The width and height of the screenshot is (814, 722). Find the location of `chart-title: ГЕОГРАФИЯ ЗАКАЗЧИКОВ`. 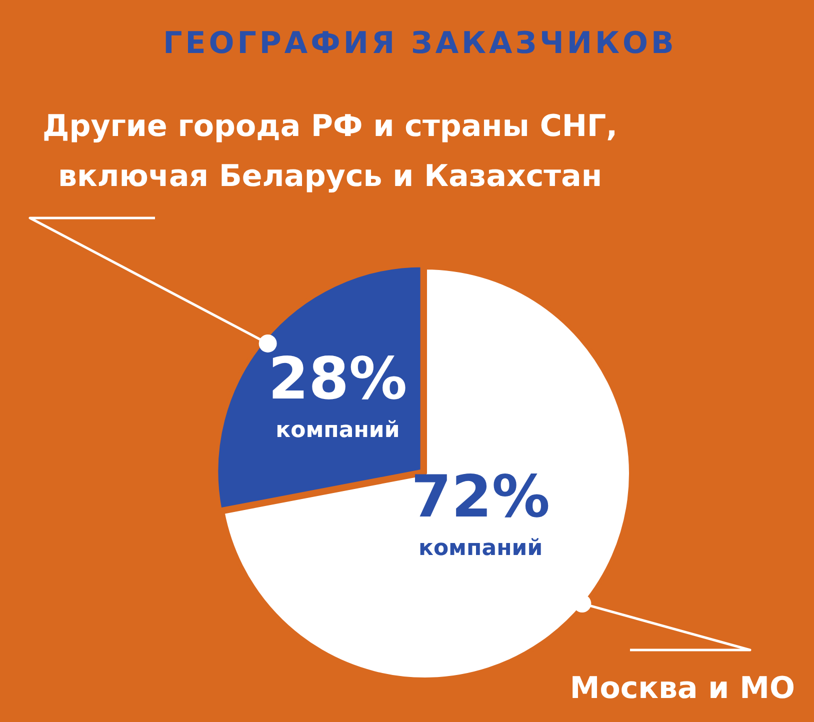

chart-title: ГЕОГРАФИЯ ЗАКАЗЧИКОВ is located at coordinates (420, 43).